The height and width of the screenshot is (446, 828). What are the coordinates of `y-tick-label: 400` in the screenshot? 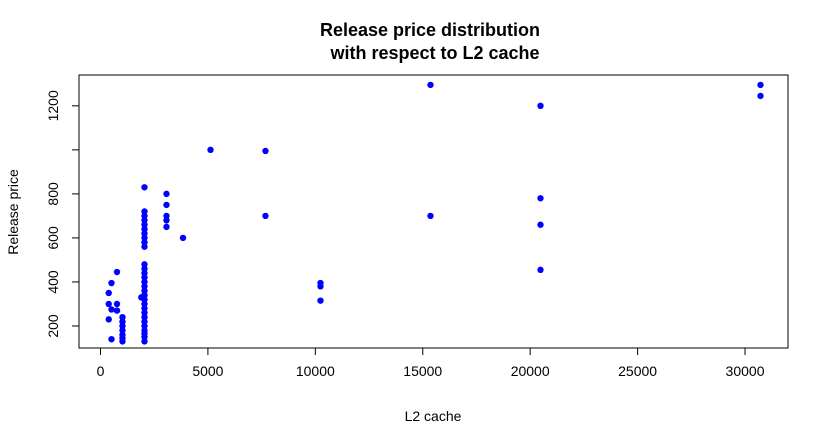 It's located at (53, 282).